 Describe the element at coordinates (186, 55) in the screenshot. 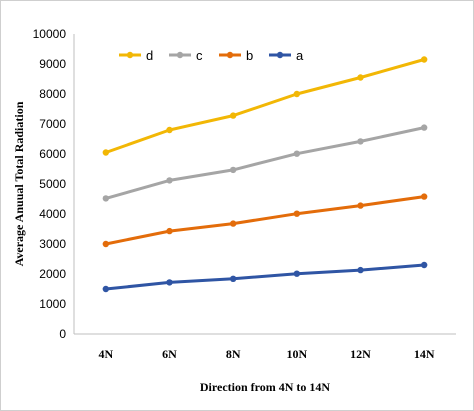

I see `legend-item-c: c` at that location.